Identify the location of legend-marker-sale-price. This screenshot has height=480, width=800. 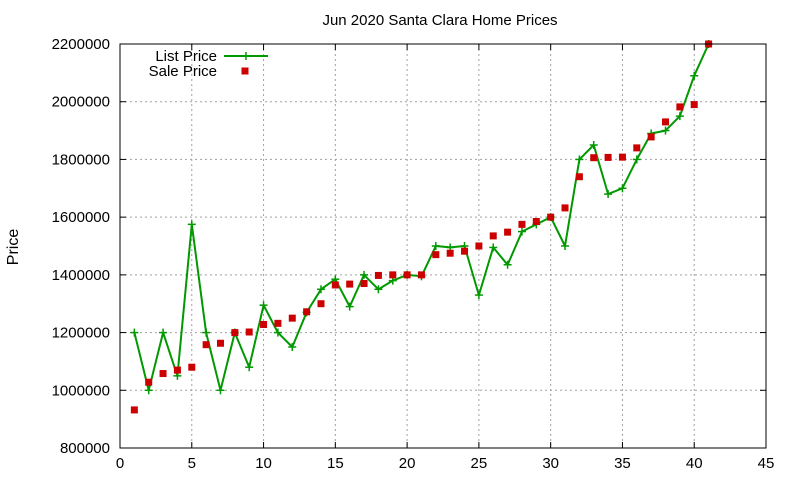
(245, 71).